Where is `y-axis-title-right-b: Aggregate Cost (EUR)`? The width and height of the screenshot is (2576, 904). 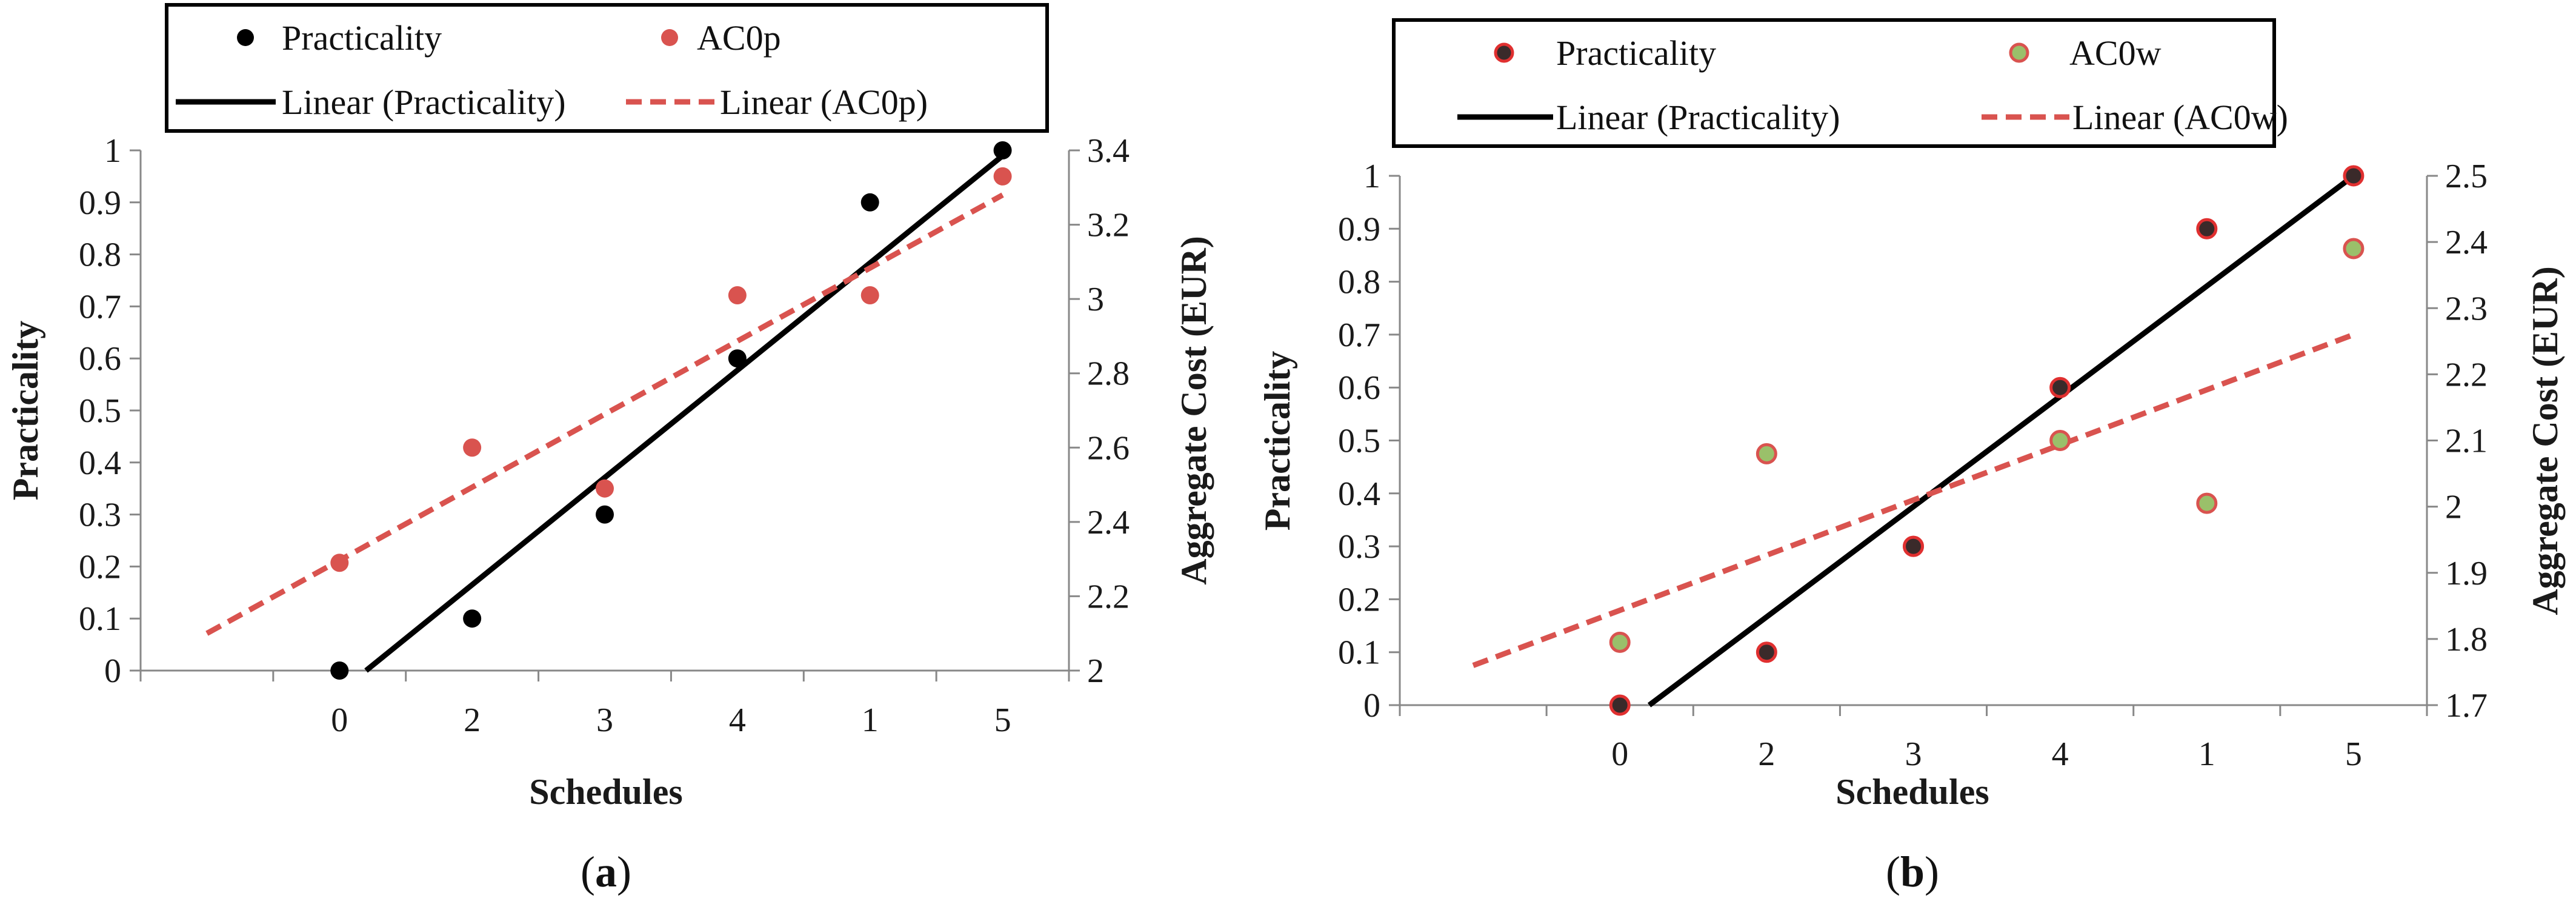 y-axis-title-right-b: Aggregate Cost (EUR) is located at coordinates (2545, 440).